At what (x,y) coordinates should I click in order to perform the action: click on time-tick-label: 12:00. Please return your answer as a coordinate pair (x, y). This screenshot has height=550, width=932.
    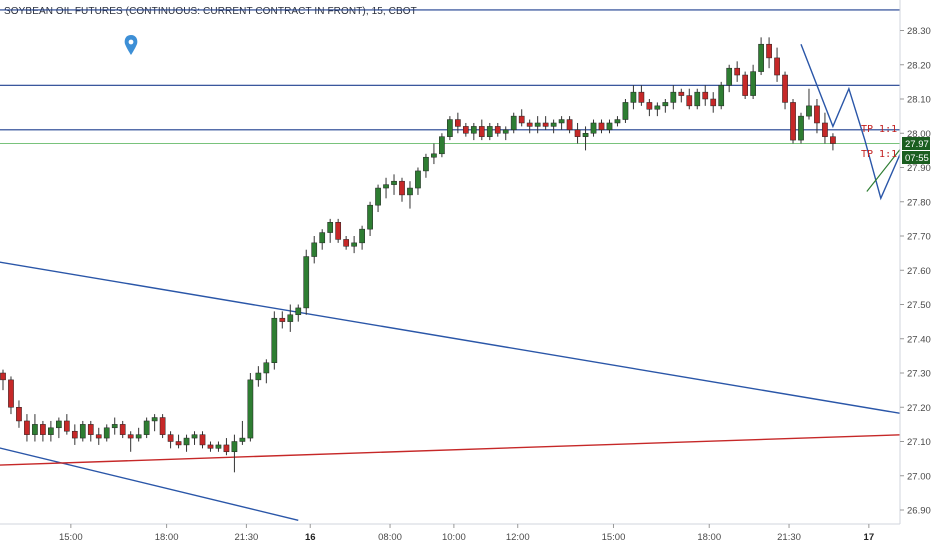
    Looking at the image, I should click on (518, 537).